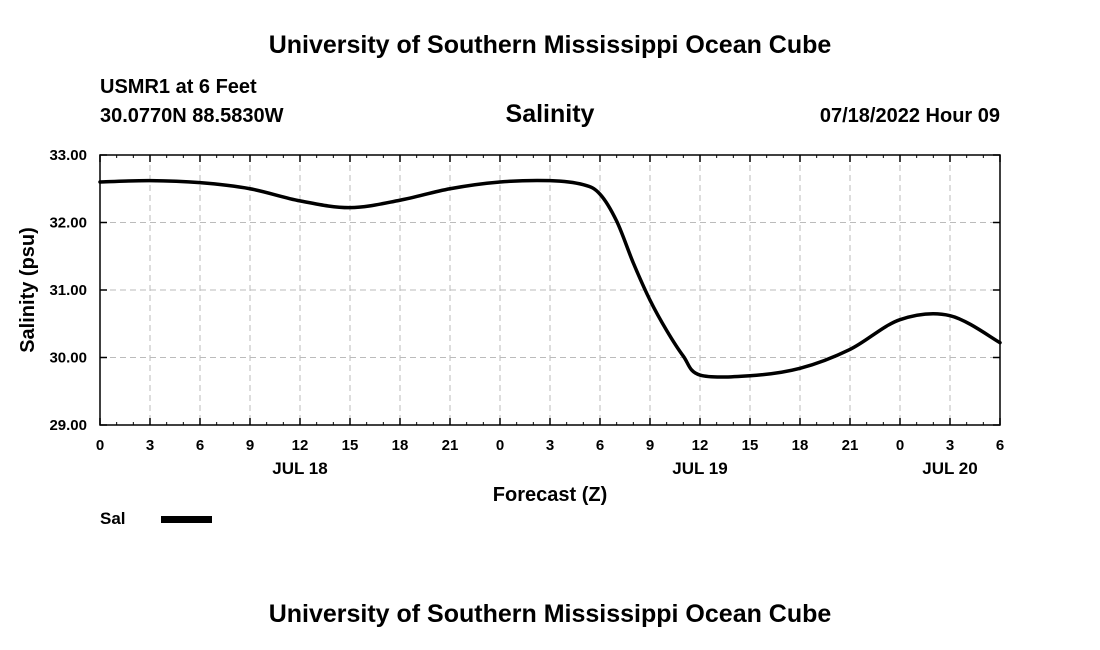 The width and height of the screenshot is (1100, 650). Describe the element at coordinates (68, 425) in the screenshot. I see `y-tick-label: 29.00` at that location.